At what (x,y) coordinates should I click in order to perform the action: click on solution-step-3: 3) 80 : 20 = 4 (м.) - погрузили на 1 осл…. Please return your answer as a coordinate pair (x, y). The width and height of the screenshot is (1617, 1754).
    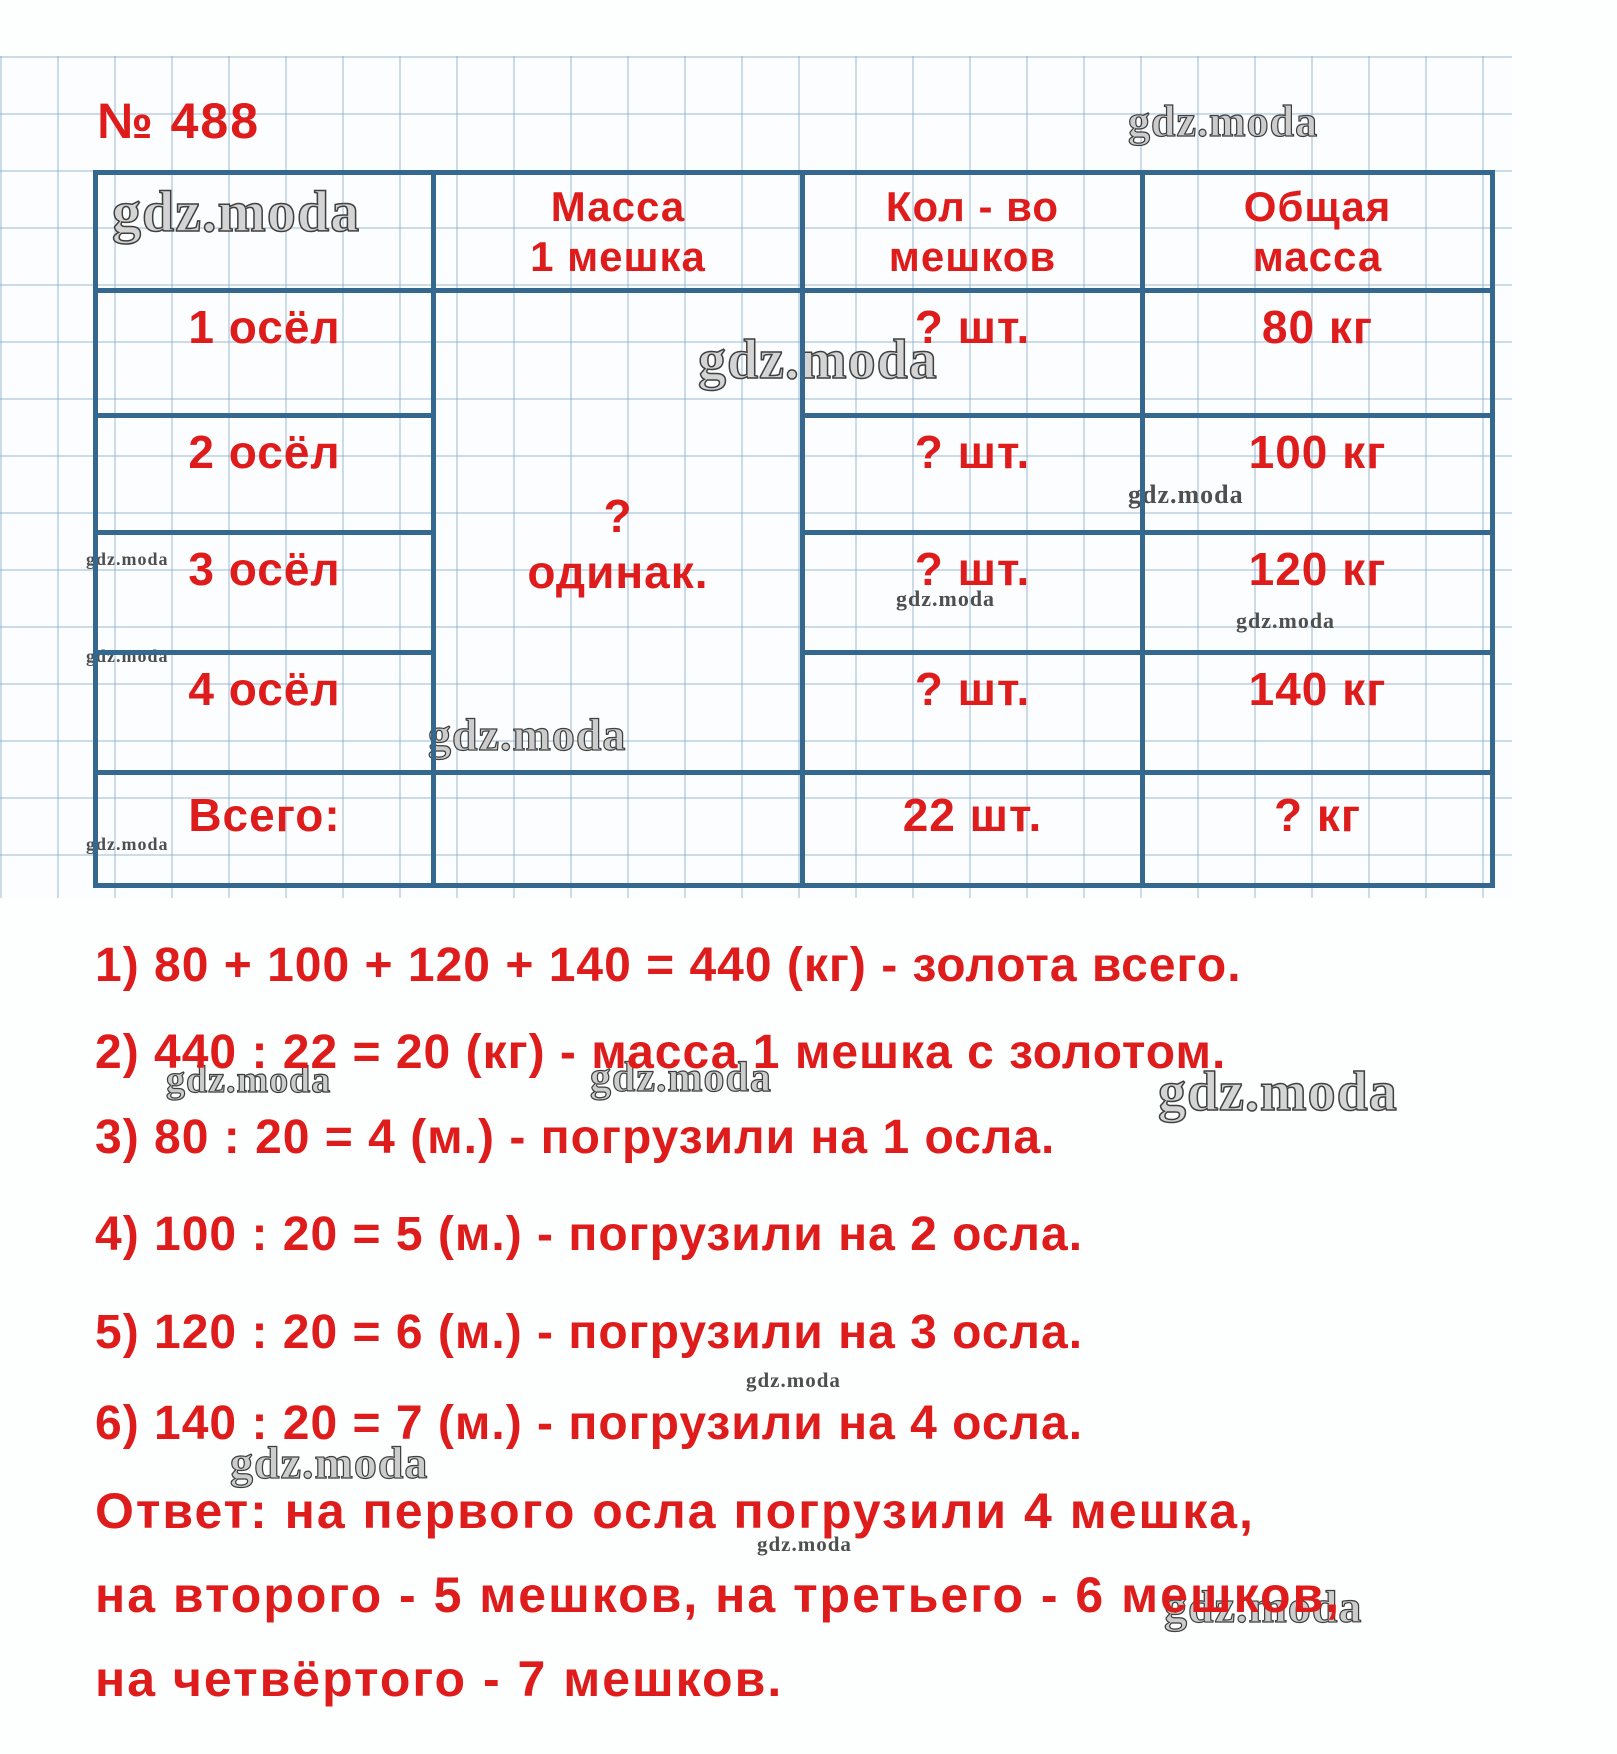
    Looking at the image, I should click on (575, 1137).